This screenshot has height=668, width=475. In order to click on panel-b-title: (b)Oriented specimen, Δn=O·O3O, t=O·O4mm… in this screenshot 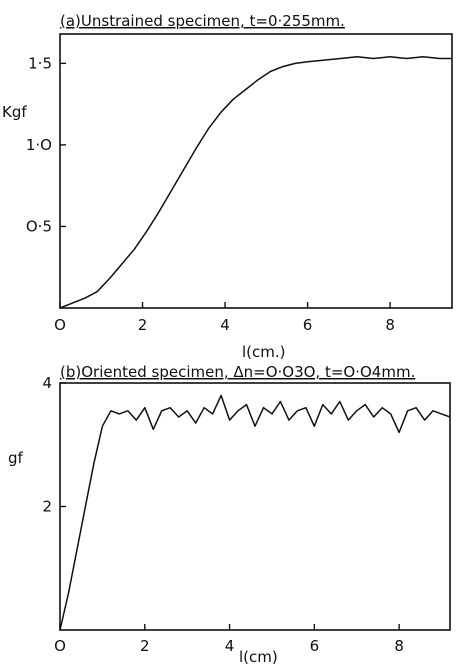, I will do `click(237, 372)`.